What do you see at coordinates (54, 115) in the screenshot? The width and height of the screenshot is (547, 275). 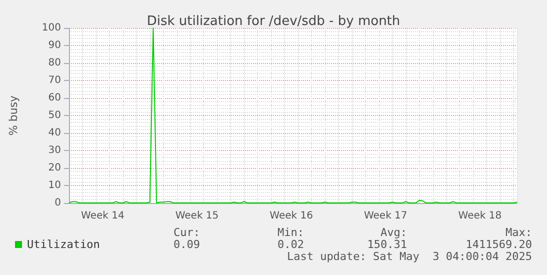 I see `y-tick-label: 50` at bounding box center [54, 115].